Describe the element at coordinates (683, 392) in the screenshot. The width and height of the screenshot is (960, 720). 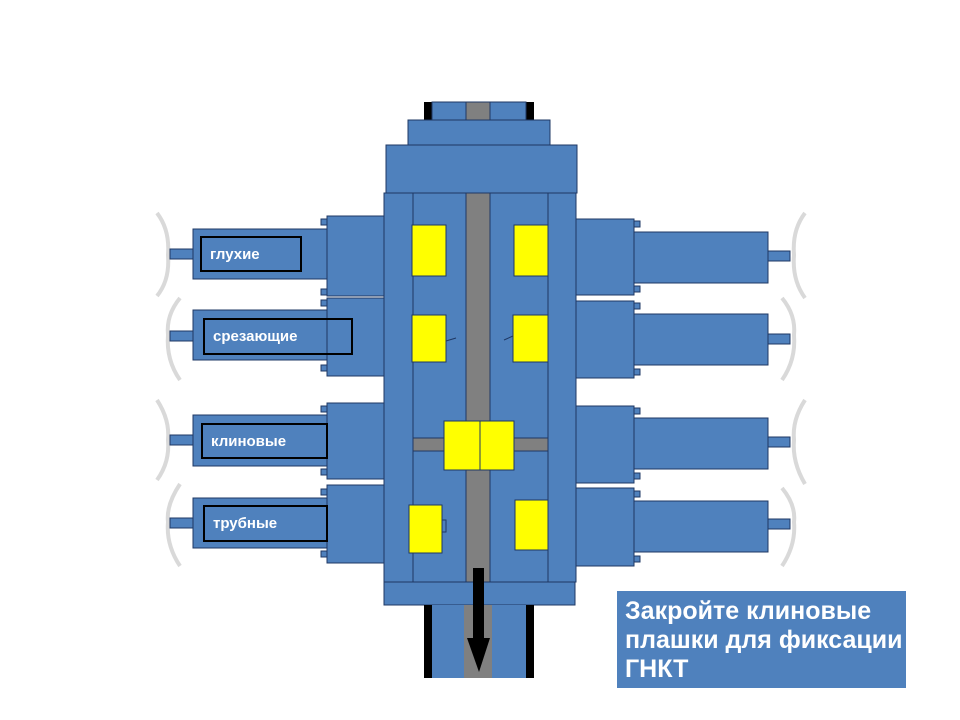
I see `right-actuators` at that location.